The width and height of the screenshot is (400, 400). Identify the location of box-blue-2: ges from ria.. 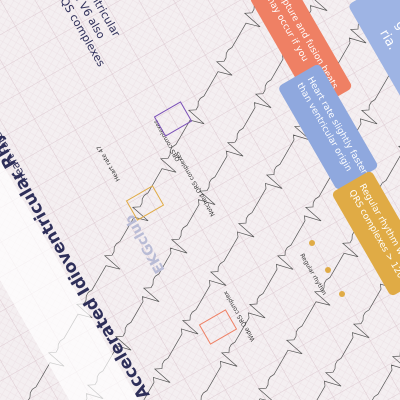
(374, 75).